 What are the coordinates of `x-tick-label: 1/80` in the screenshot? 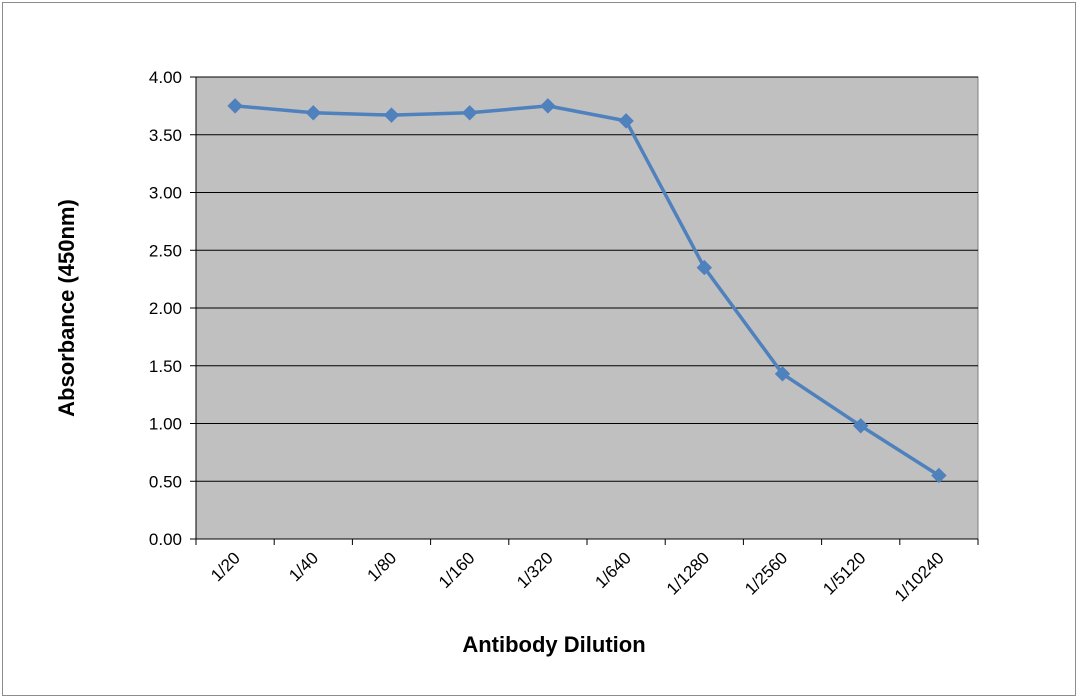 It's located at (381, 566).